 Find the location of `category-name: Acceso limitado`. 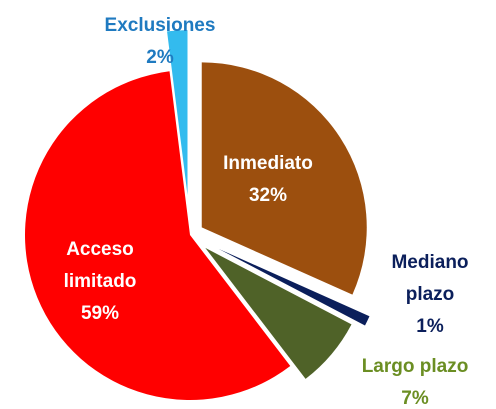

category-name: Acceso limitado is located at coordinates (100, 265).